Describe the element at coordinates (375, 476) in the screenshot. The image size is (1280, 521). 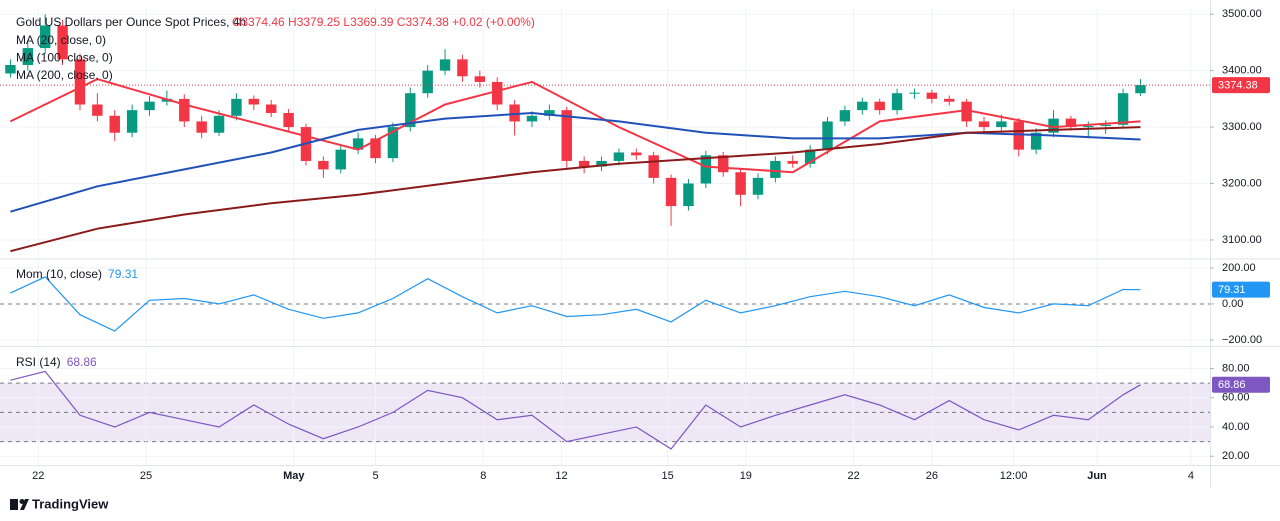
I see `x-tick-label: 5` at that location.